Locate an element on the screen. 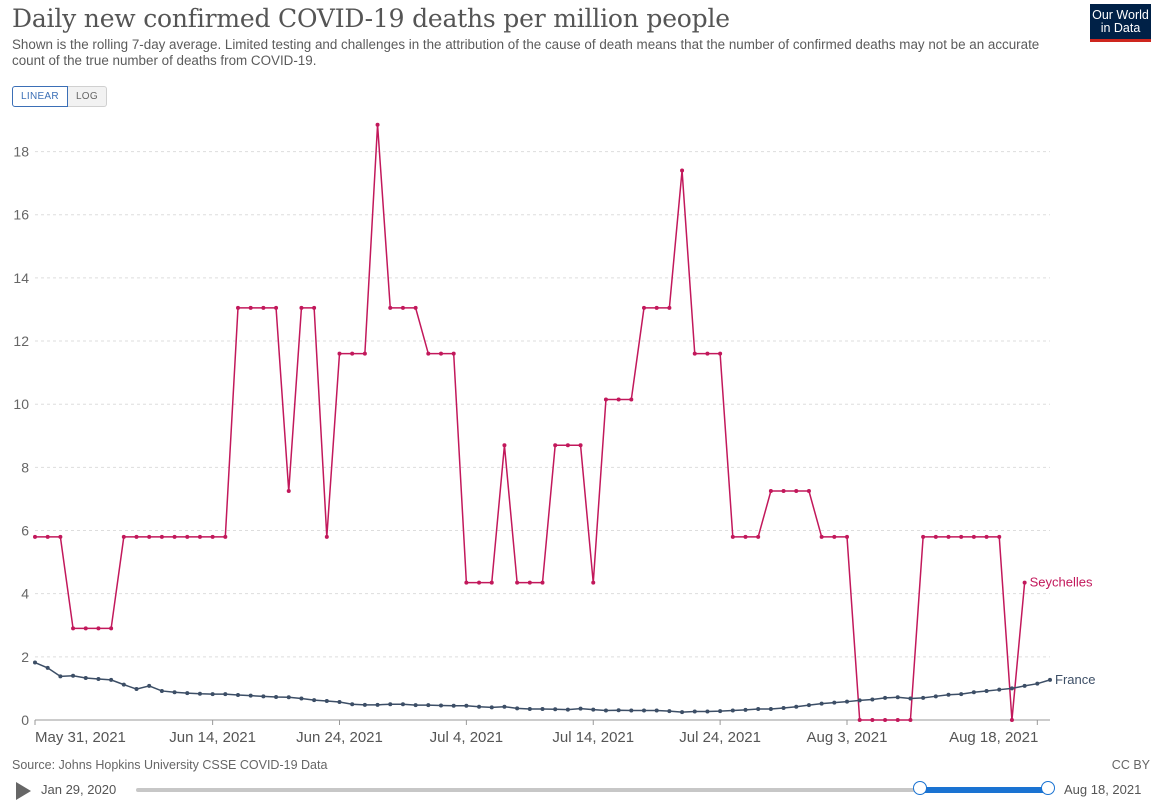 The height and width of the screenshot is (807, 1162). series-label: France is located at coordinates (1075, 679).